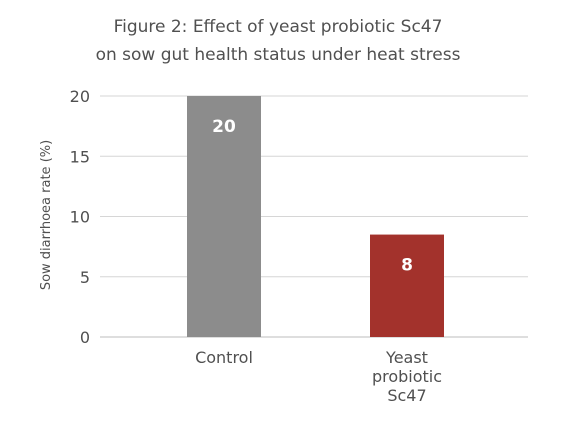 The image size is (567, 424). What do you see at coordinates (407, 266) in the screenshot?
I see `data-label: 8` at bounding box center [407, 266].